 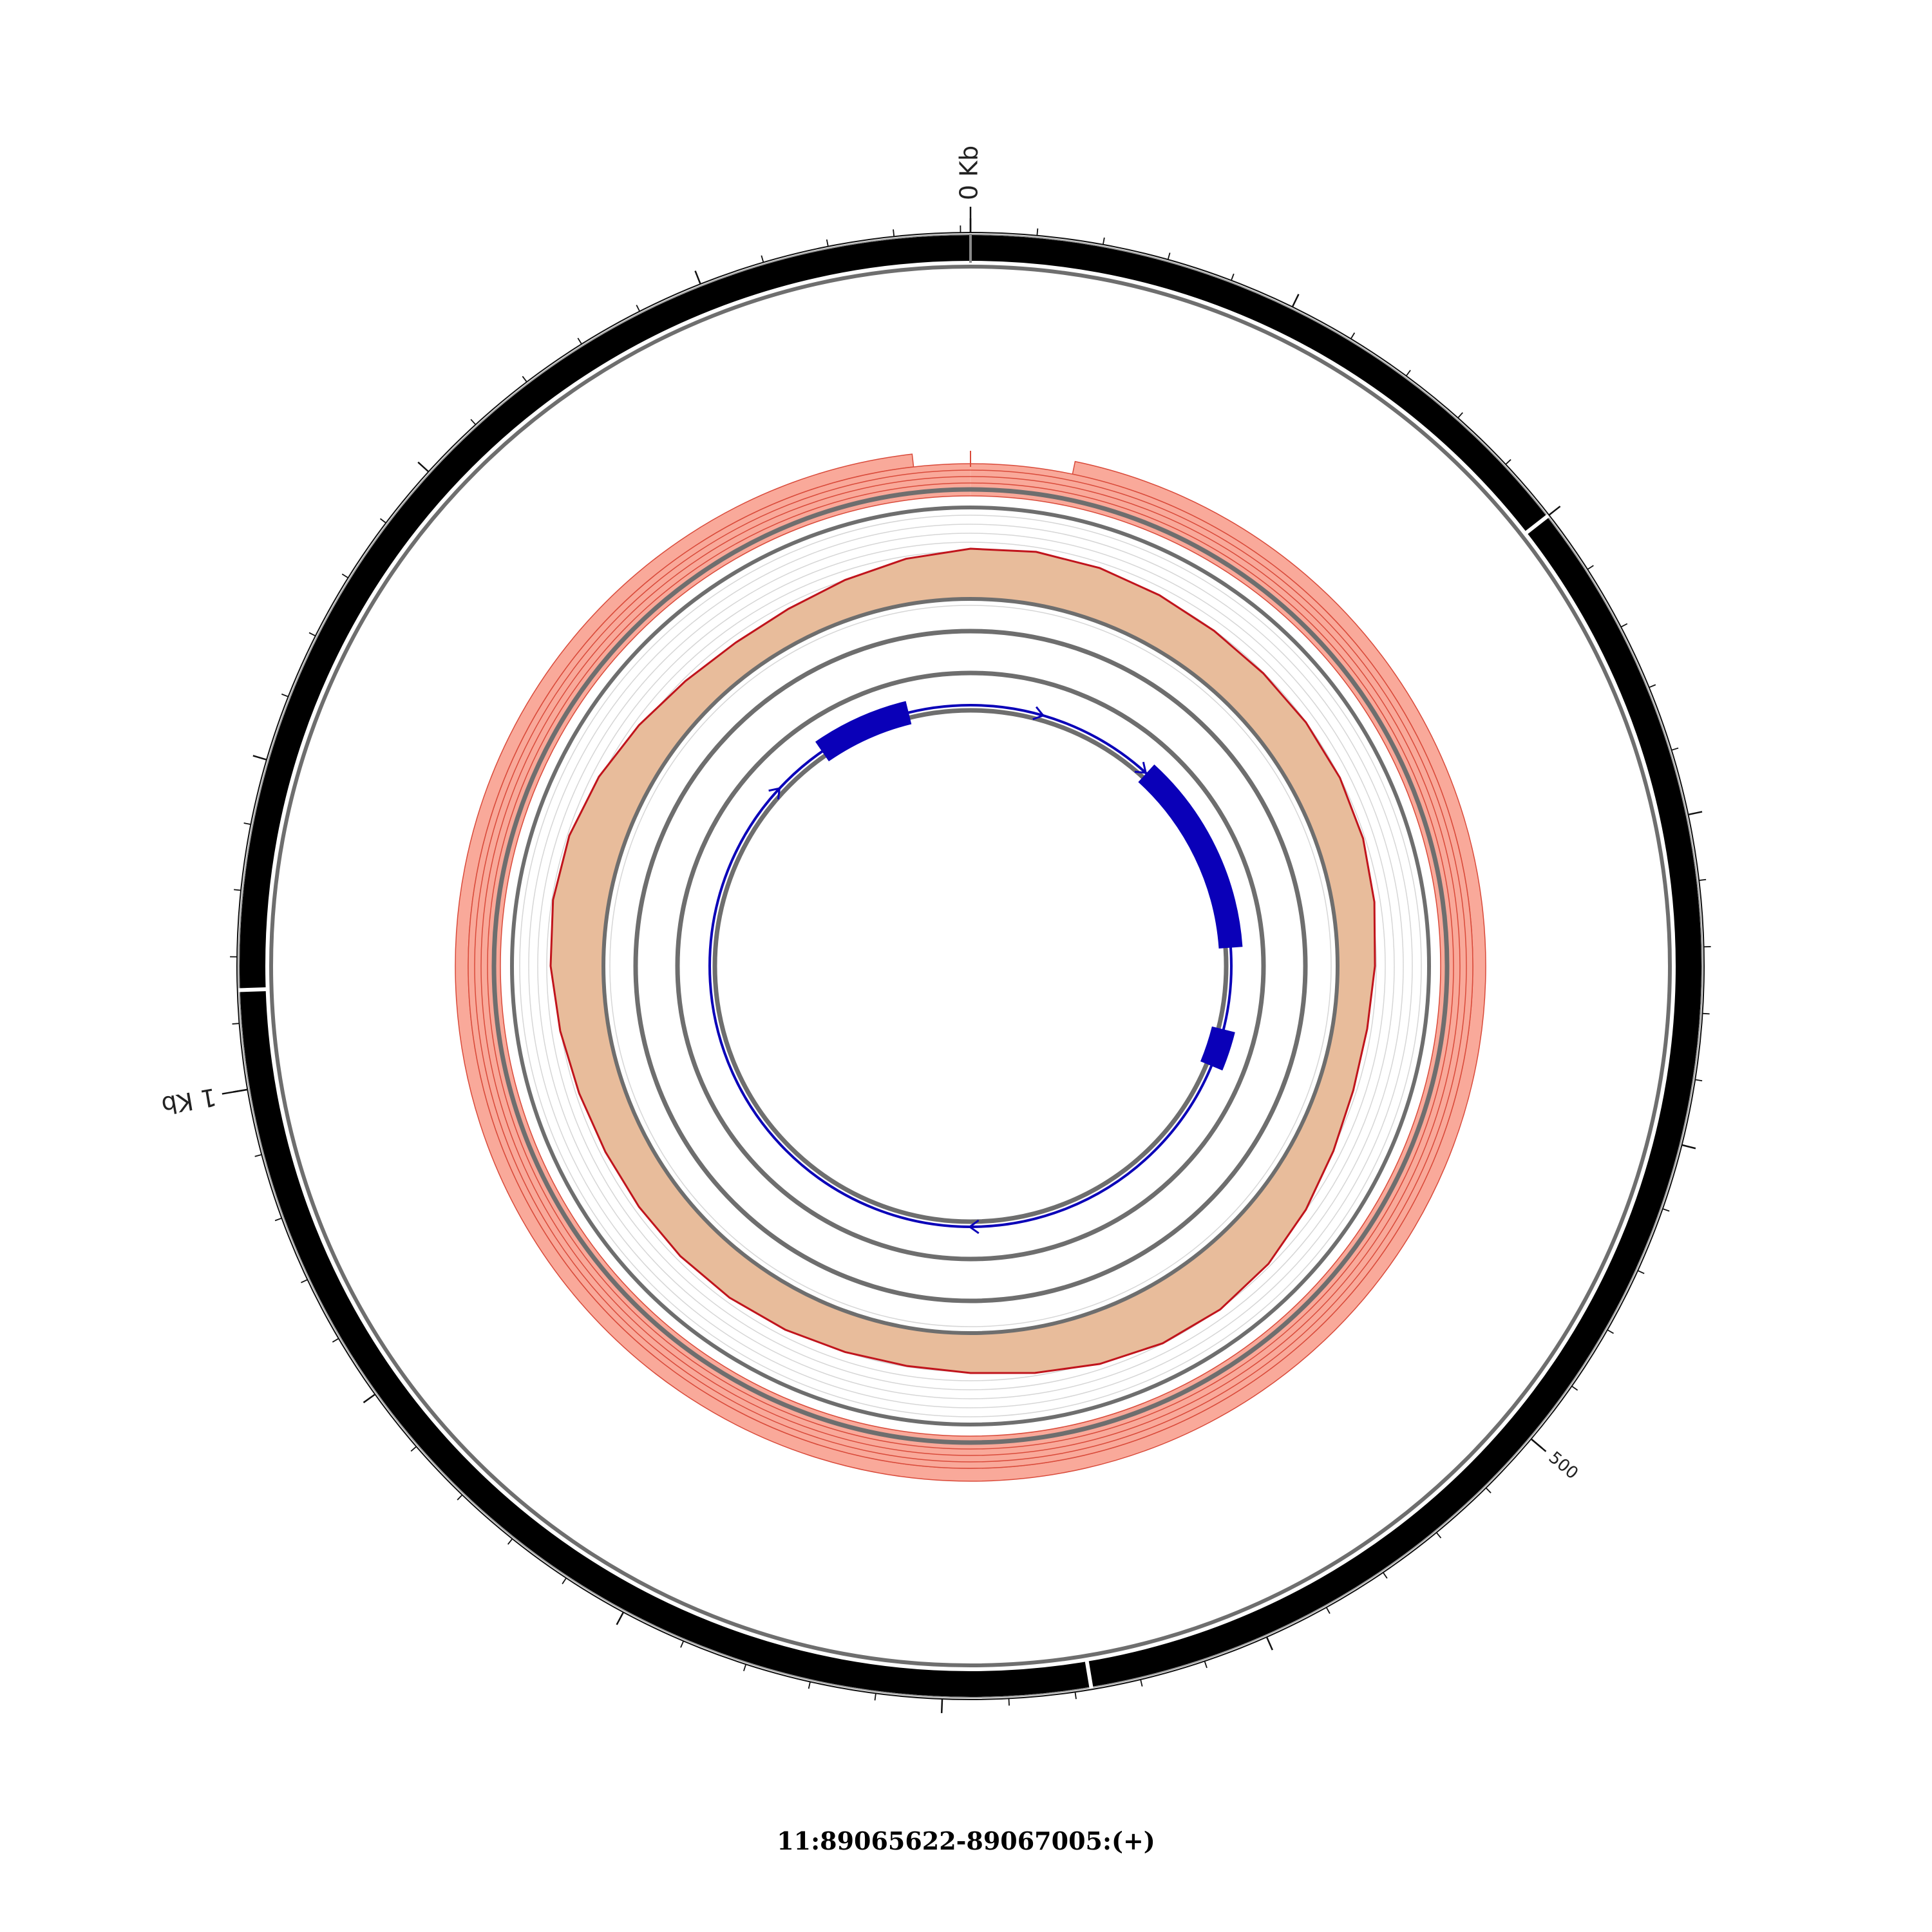 I want to click on region-caption: 11:89065622-89067005:(+), so click(x=966, y=1841).